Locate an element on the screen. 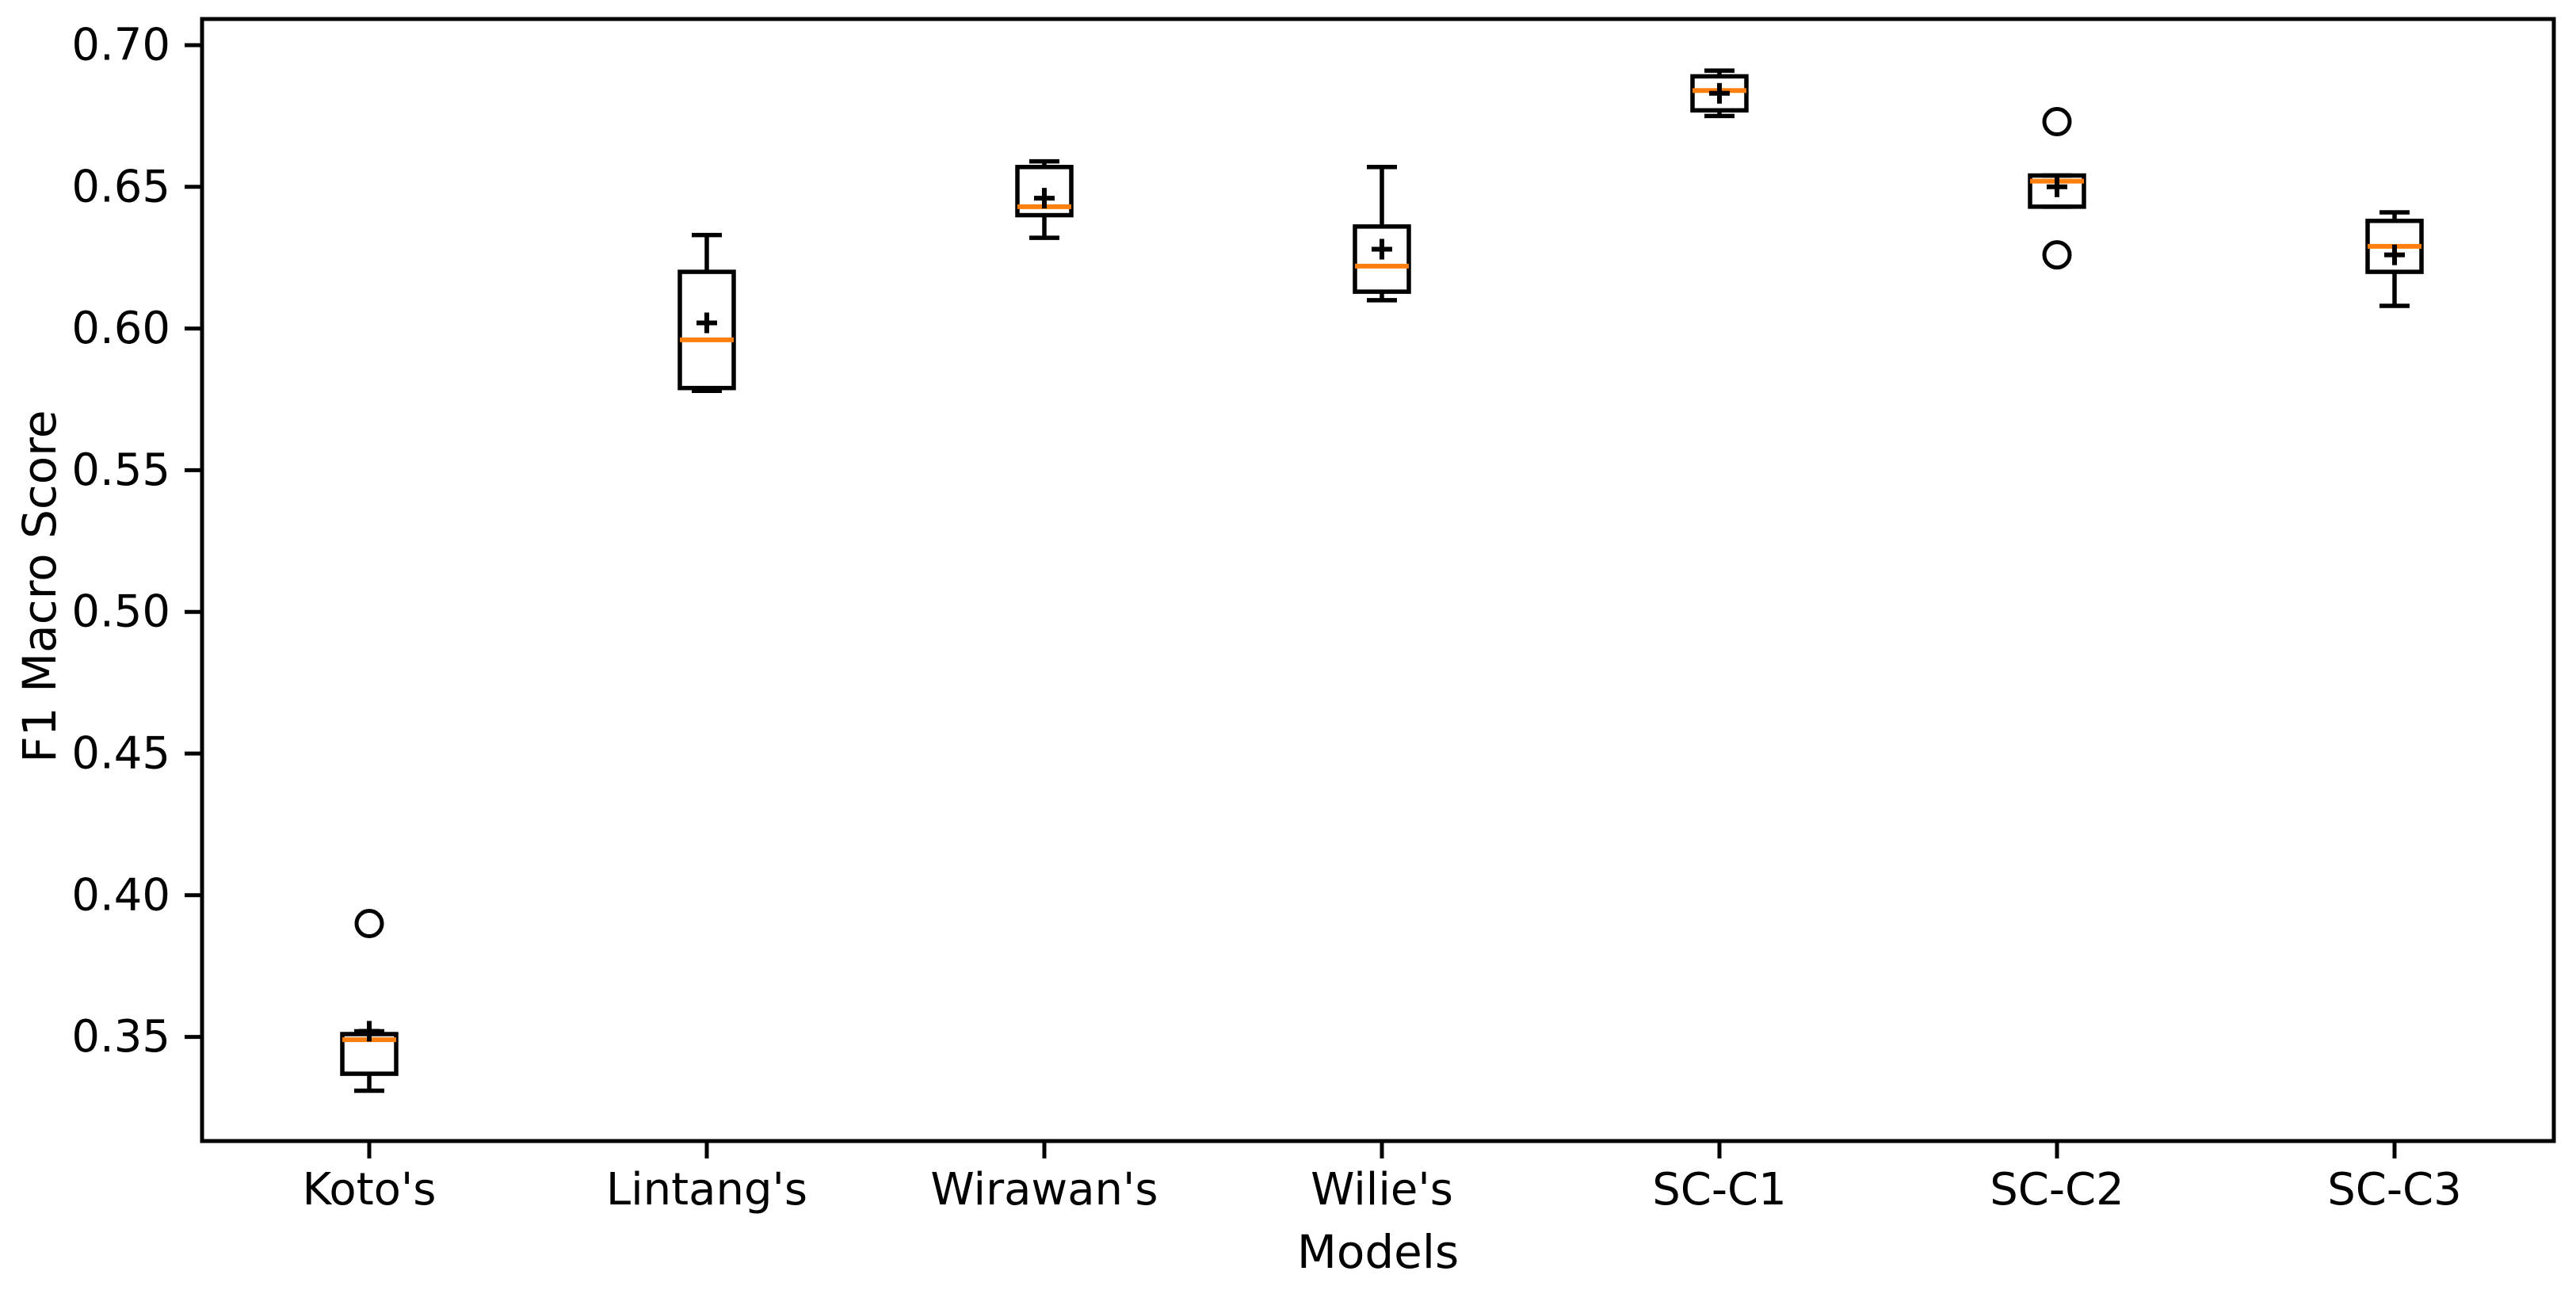  box-group-sc-c3 is located at coordinates (2394, 259).